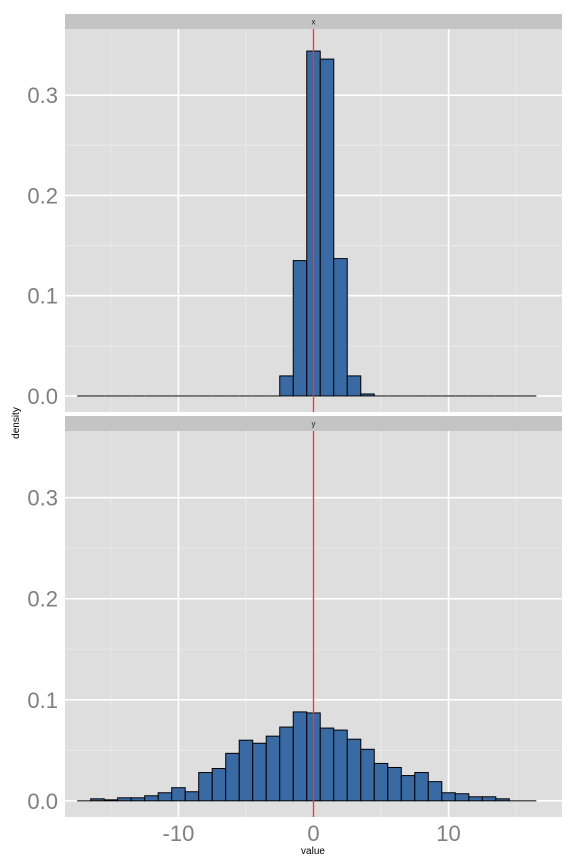 The width and height of the screenshot is (576, 864). I want to click on x-tick-label: 10, so click(448, 833).